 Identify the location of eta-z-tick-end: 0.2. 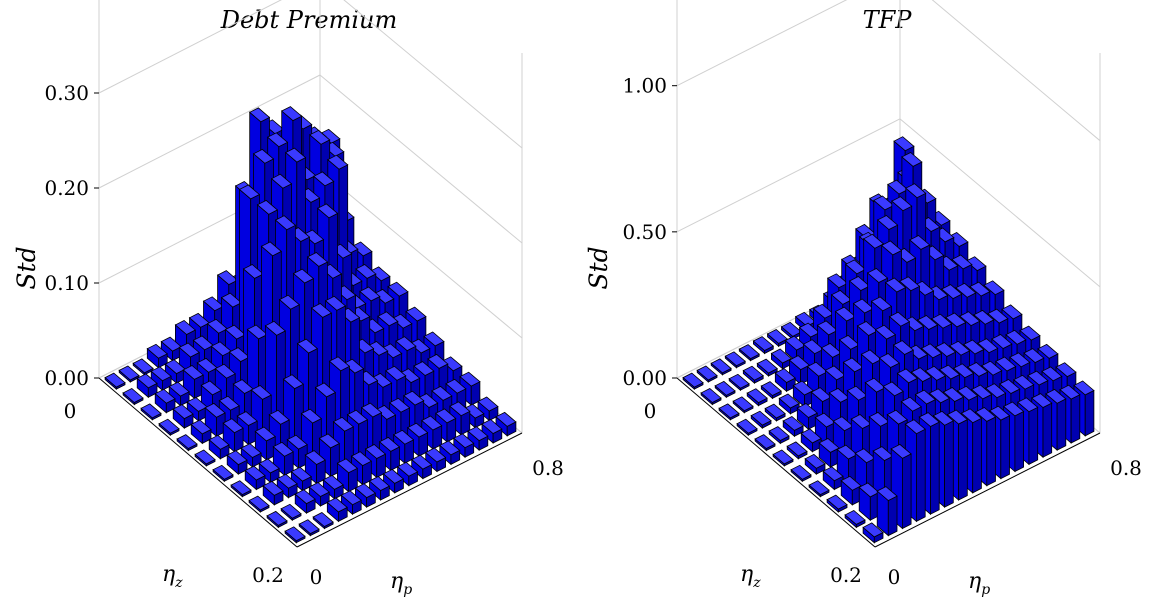
(268, 575).